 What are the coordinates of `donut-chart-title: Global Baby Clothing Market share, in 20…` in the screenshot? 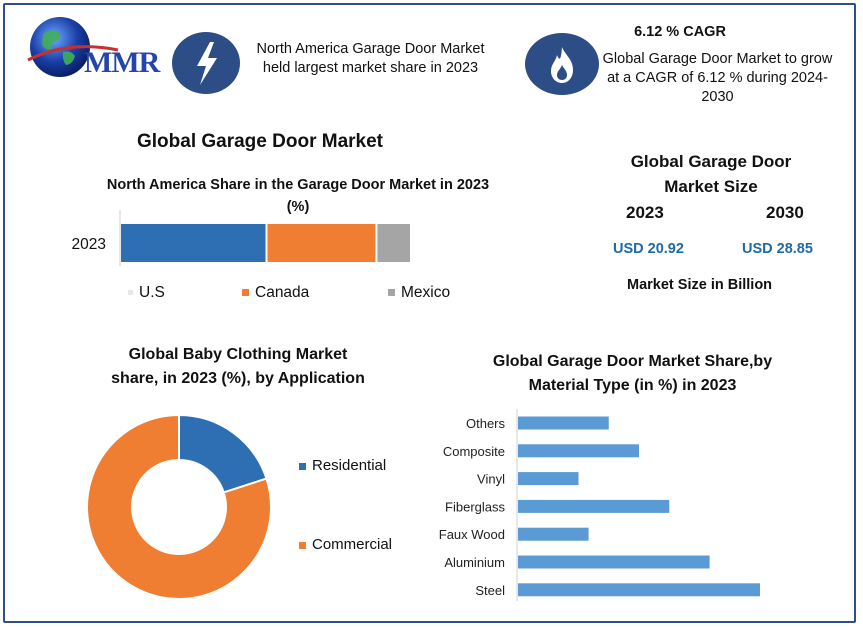 It's located at (238, 366).